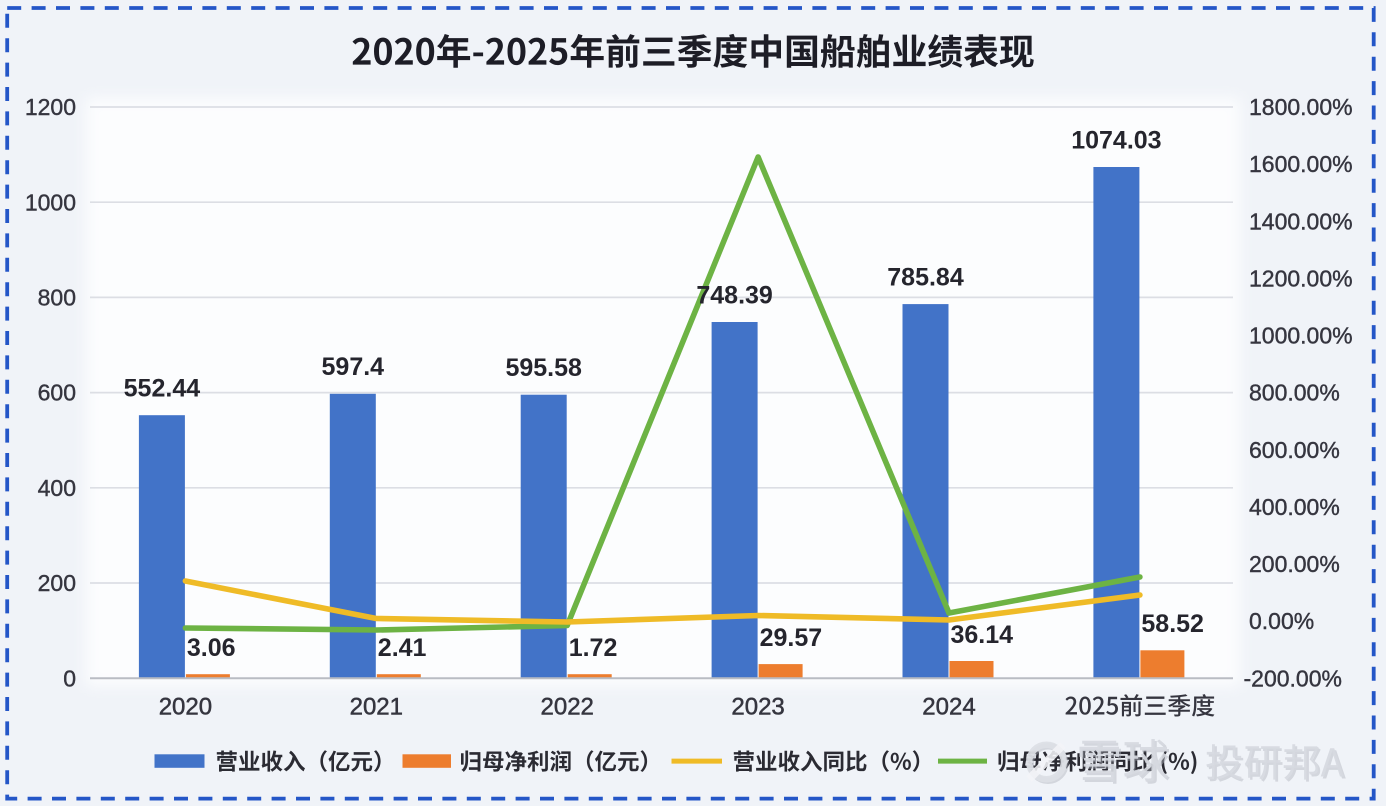 Image resolution: width=1386 pixels, height=806 pixels. I want to click on svg-text: 400, so click(57, 488).